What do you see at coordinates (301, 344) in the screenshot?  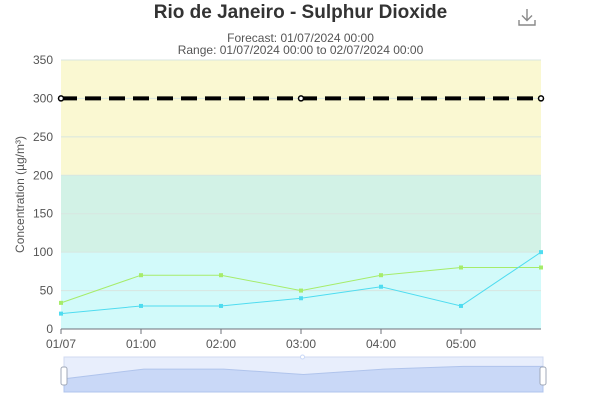 I see `x-tick-label-3: 03:00` at bounding box center [301, 344].